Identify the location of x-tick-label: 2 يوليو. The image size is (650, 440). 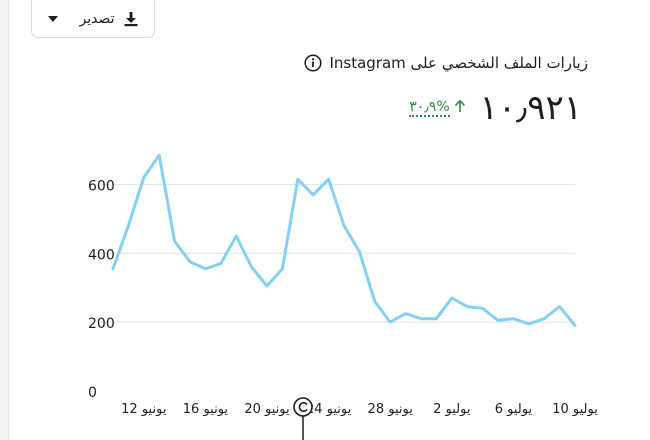
(452, 409).